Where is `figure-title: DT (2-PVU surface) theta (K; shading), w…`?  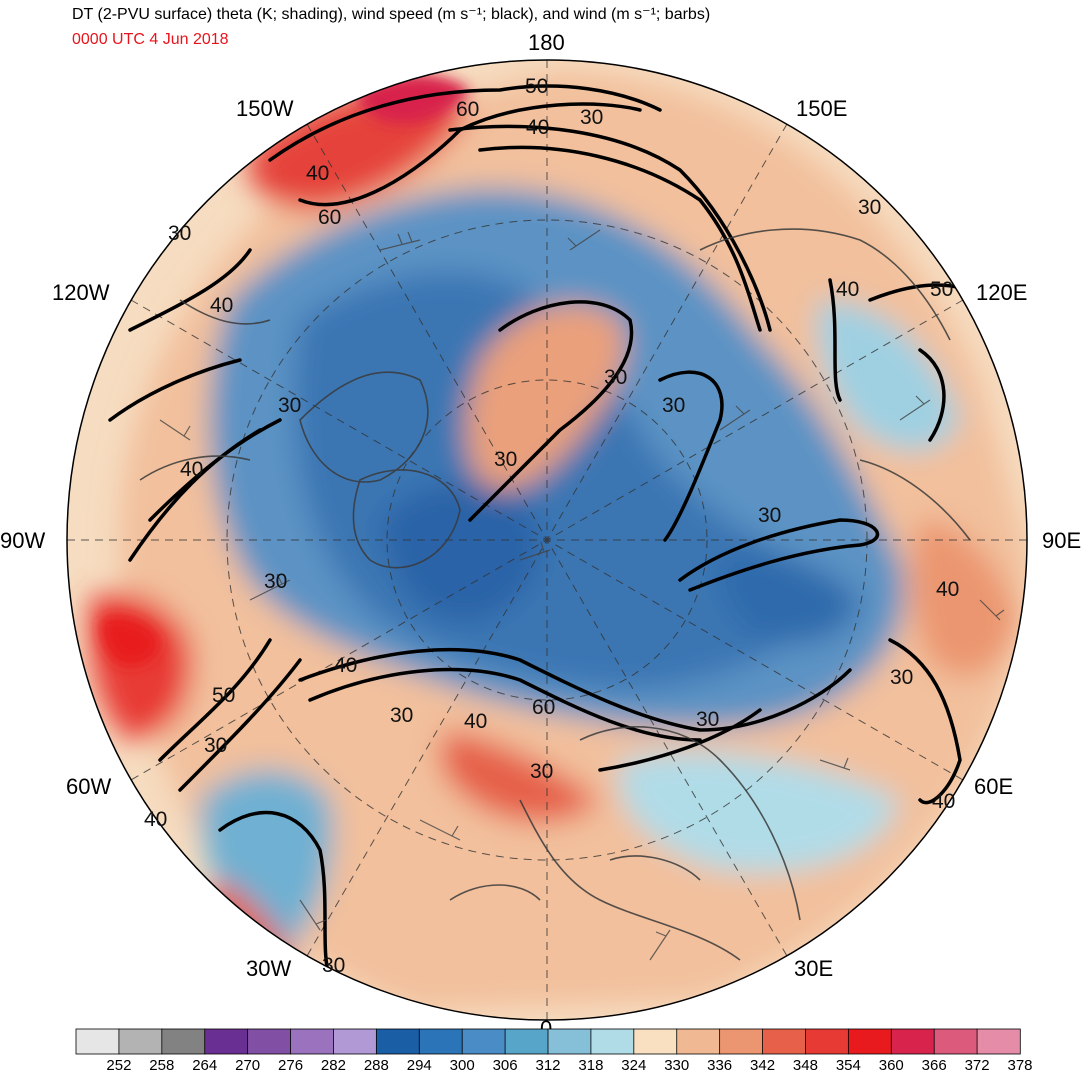 figure-title: DT (2-PVU surface) theta (K; shading), w… is located at coordinates (391, 14).